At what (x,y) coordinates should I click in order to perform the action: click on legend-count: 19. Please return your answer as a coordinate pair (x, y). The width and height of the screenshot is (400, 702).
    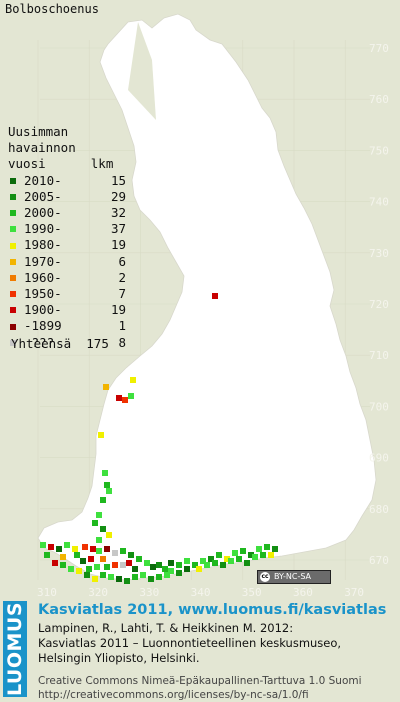
    Looking at the image, I should click on (118, 245).